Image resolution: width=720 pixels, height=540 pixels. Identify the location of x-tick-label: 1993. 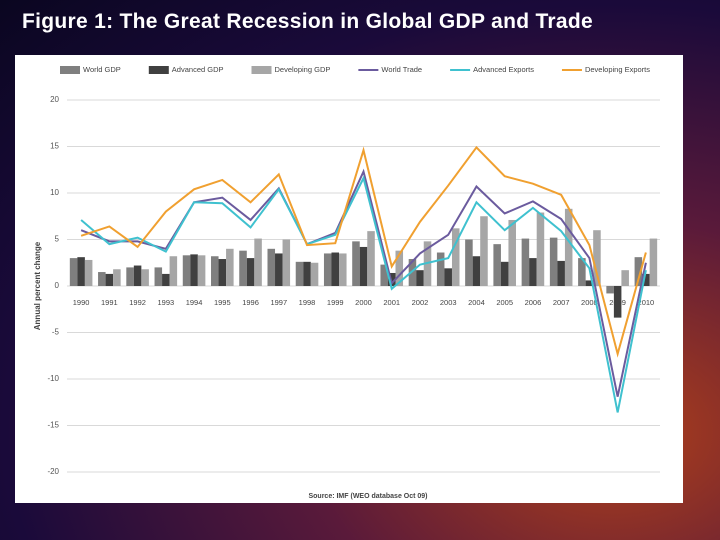
(165, 302).